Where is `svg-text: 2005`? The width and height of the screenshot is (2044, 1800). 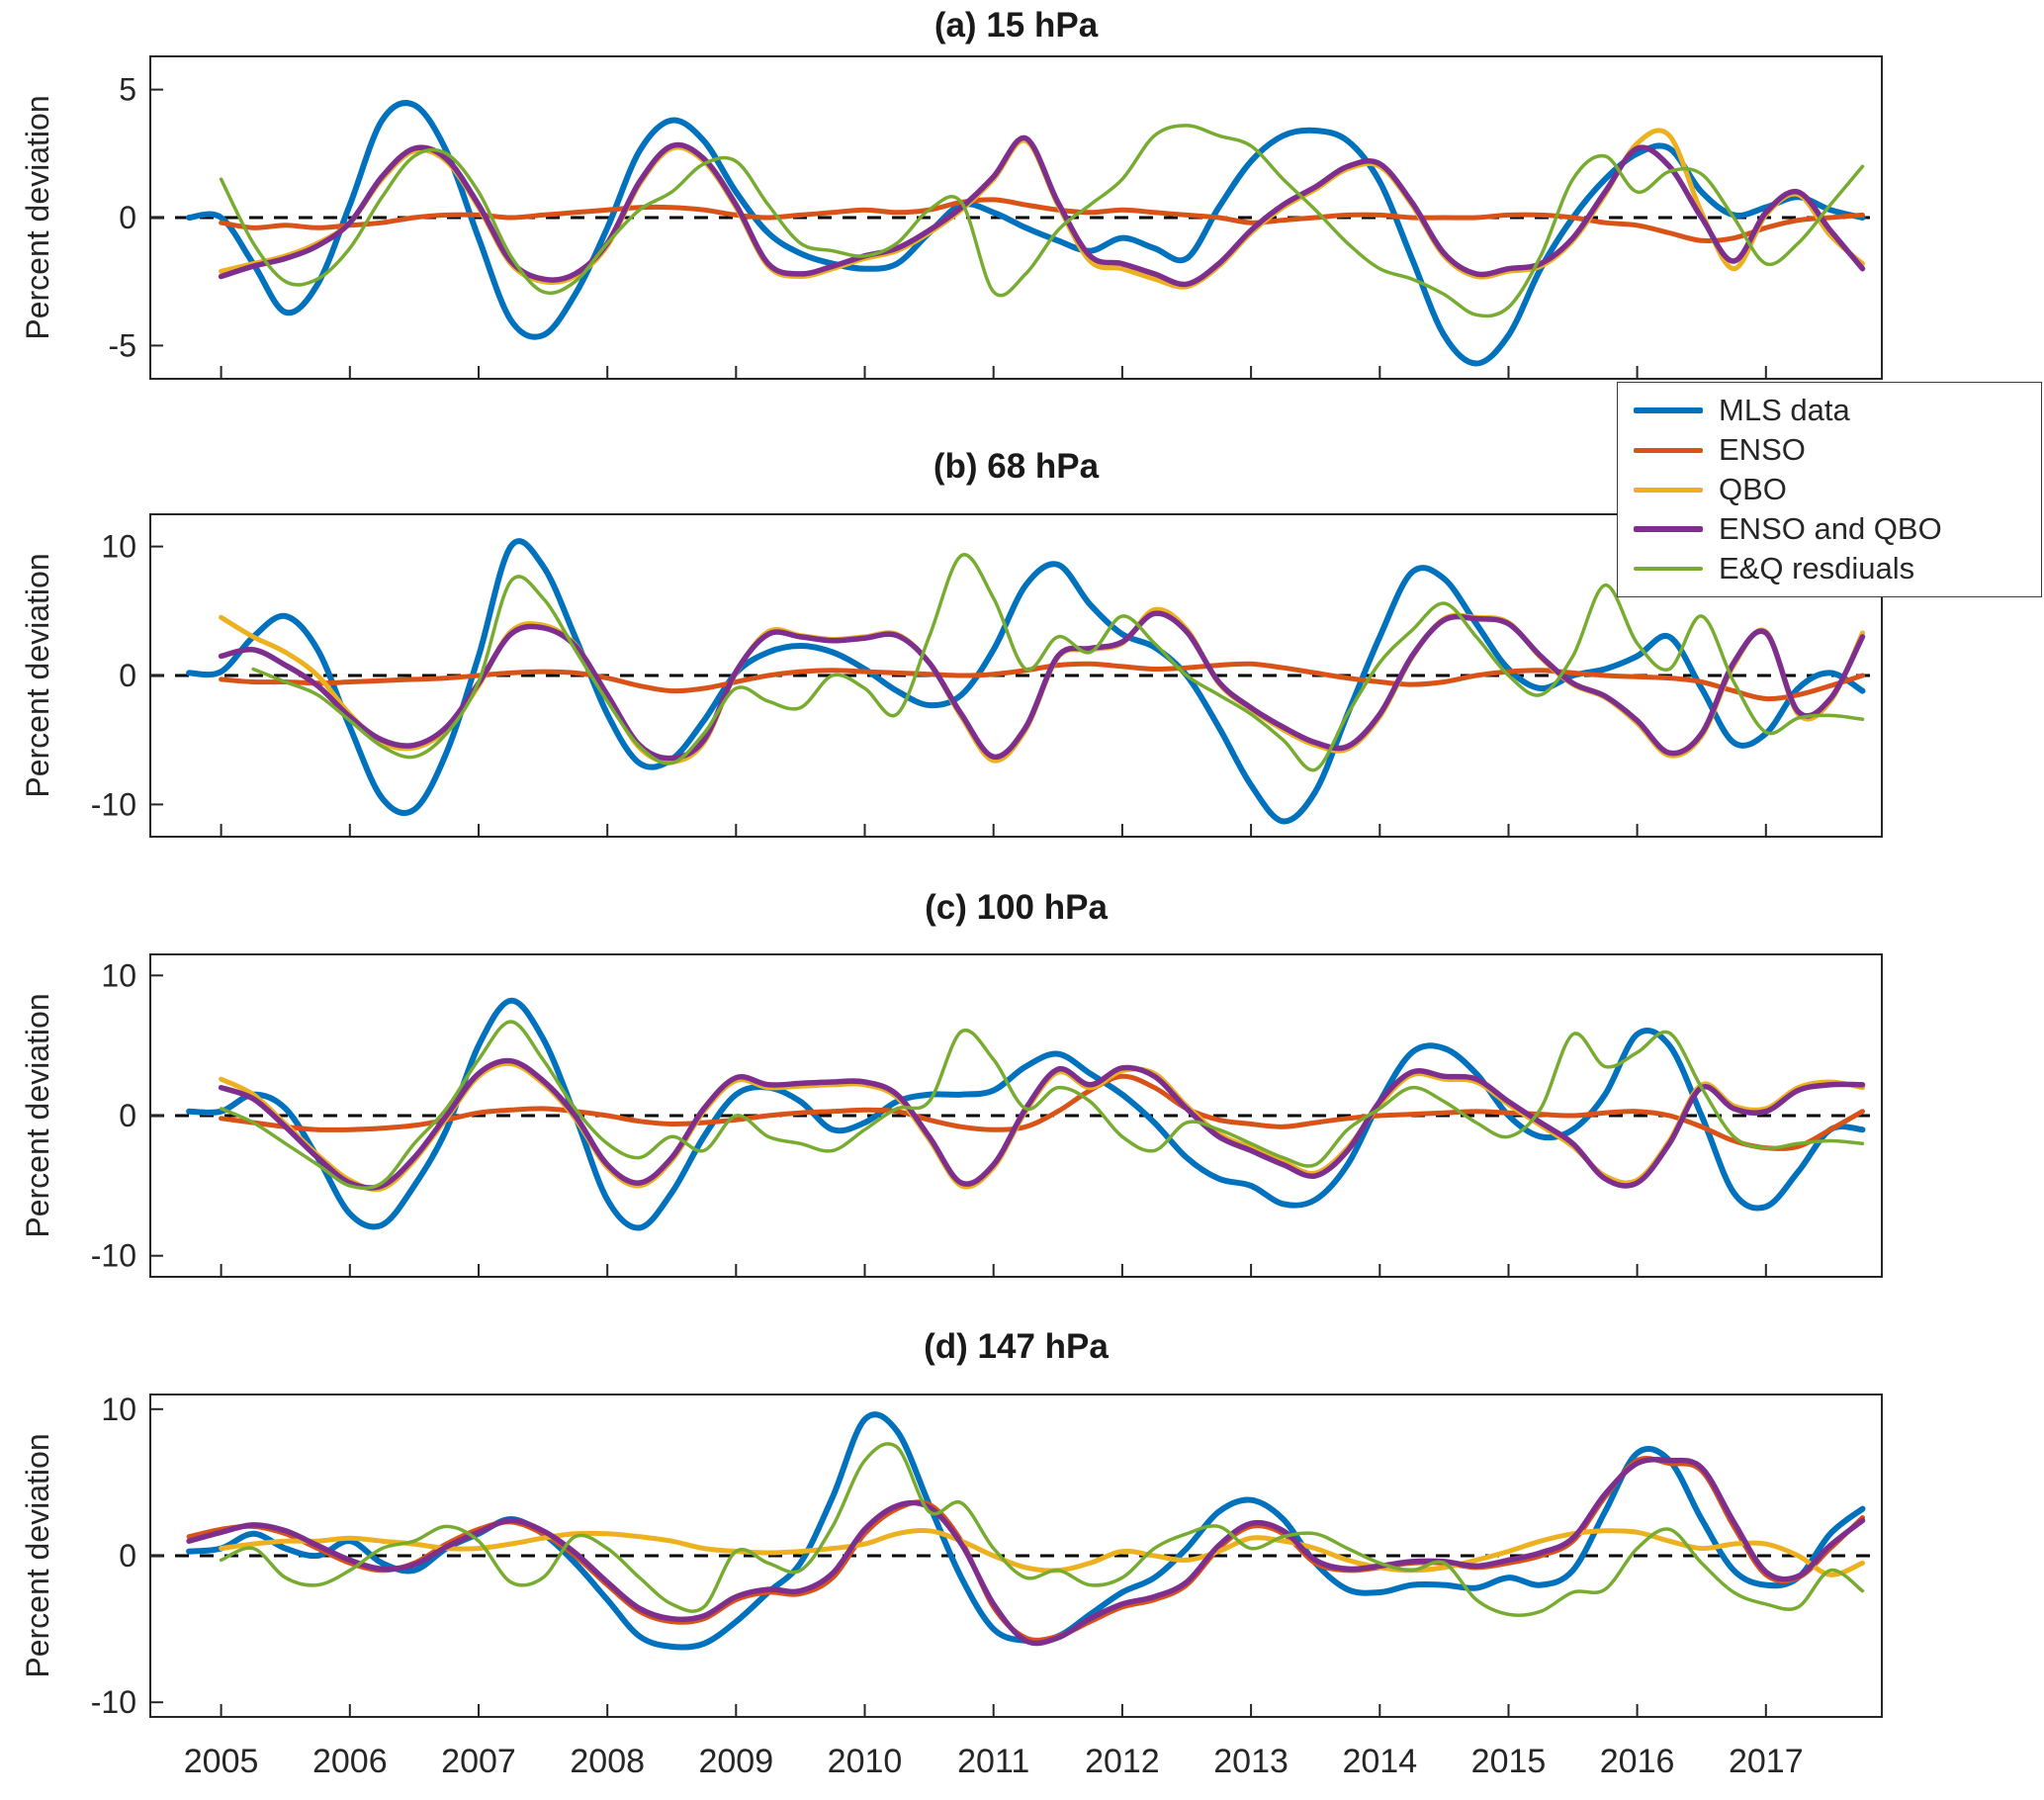
svg-text: 2005 is located at coordinates (221, 1761).